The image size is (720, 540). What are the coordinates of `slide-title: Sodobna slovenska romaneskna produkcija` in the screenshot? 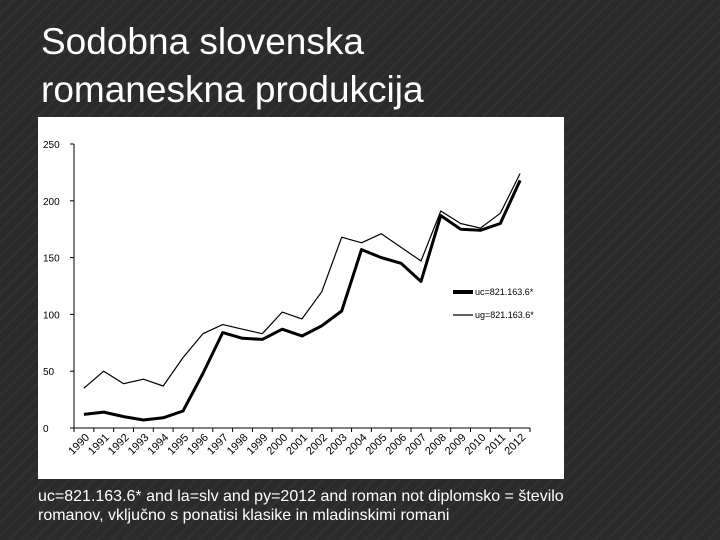 It's located at (341, 66).